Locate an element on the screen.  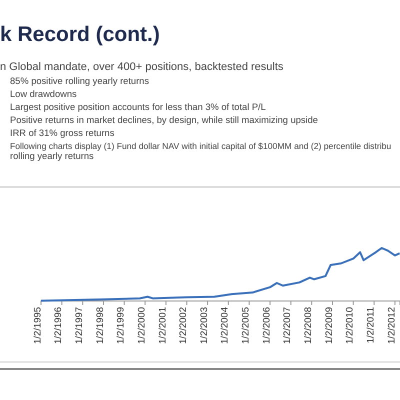
x-tick-label: 1/2/2007 is located at coordinates (288, 325).